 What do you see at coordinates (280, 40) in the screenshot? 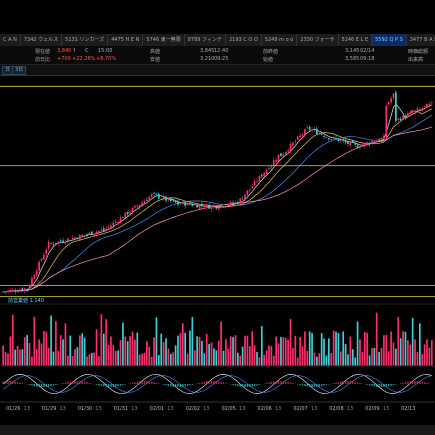
I see `symbol-tab: 5248 m o o` at bounding box center [280, 40].